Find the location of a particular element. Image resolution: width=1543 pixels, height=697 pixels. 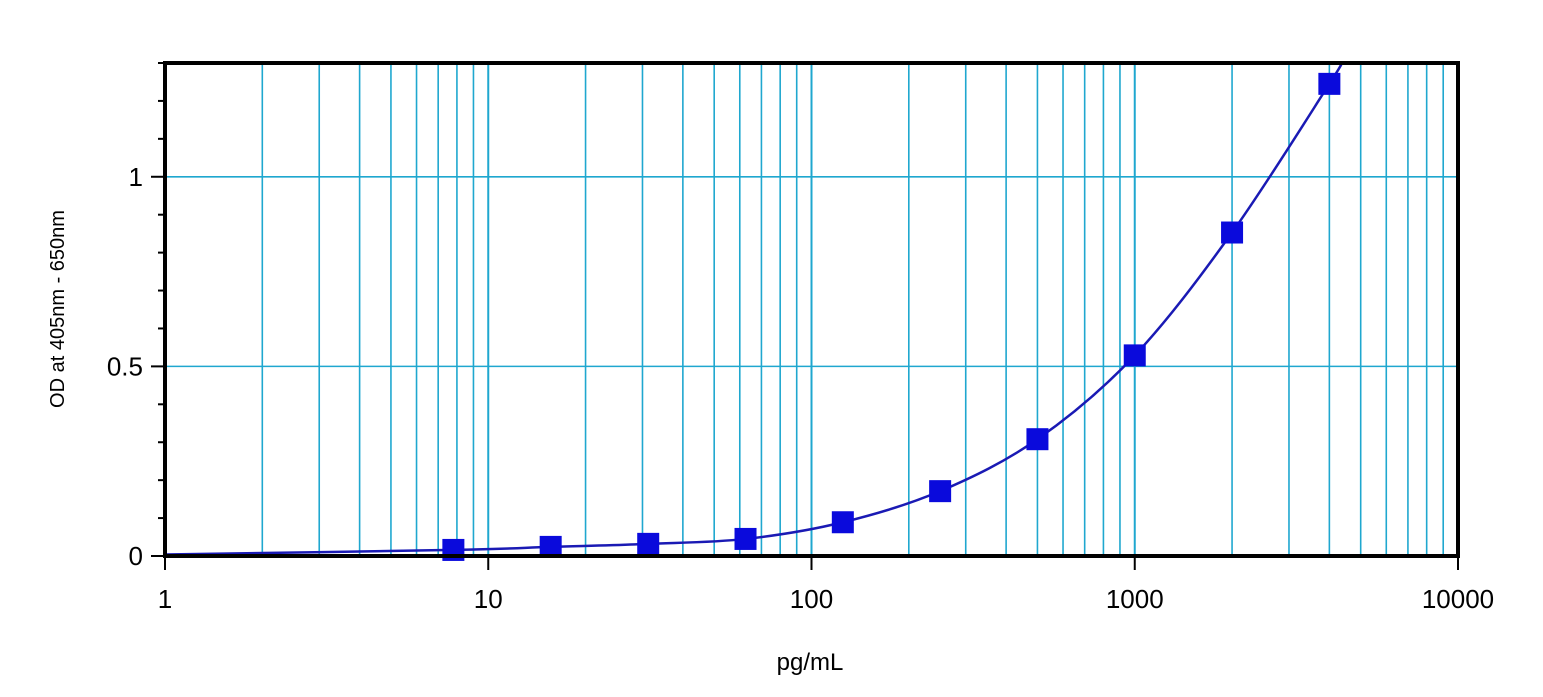

y-tick-label: 1 is located at coordinates (136, 177).